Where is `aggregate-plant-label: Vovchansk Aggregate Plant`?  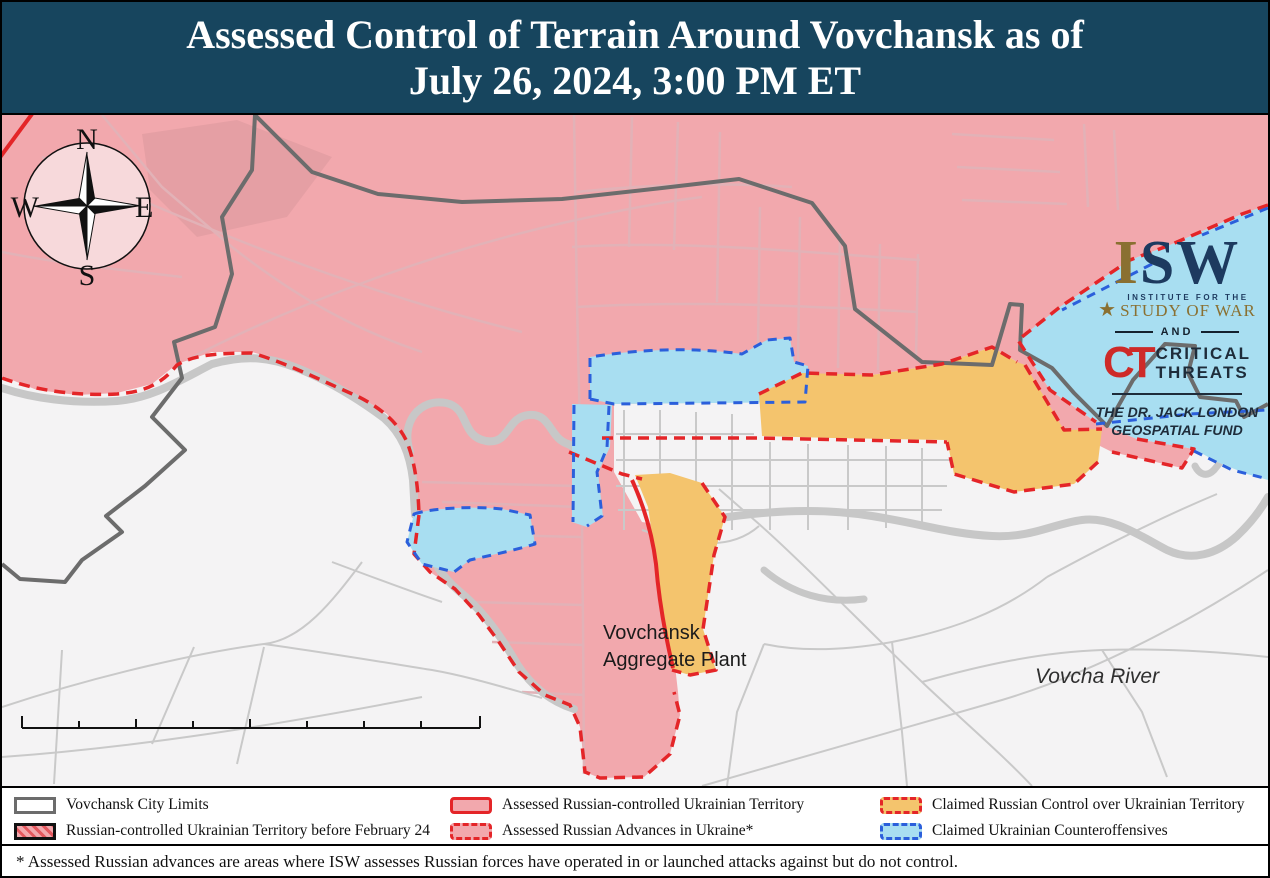 aggregate-plant-label: Vovchansk Aggregate Plant is located at coordinates (675, 646).